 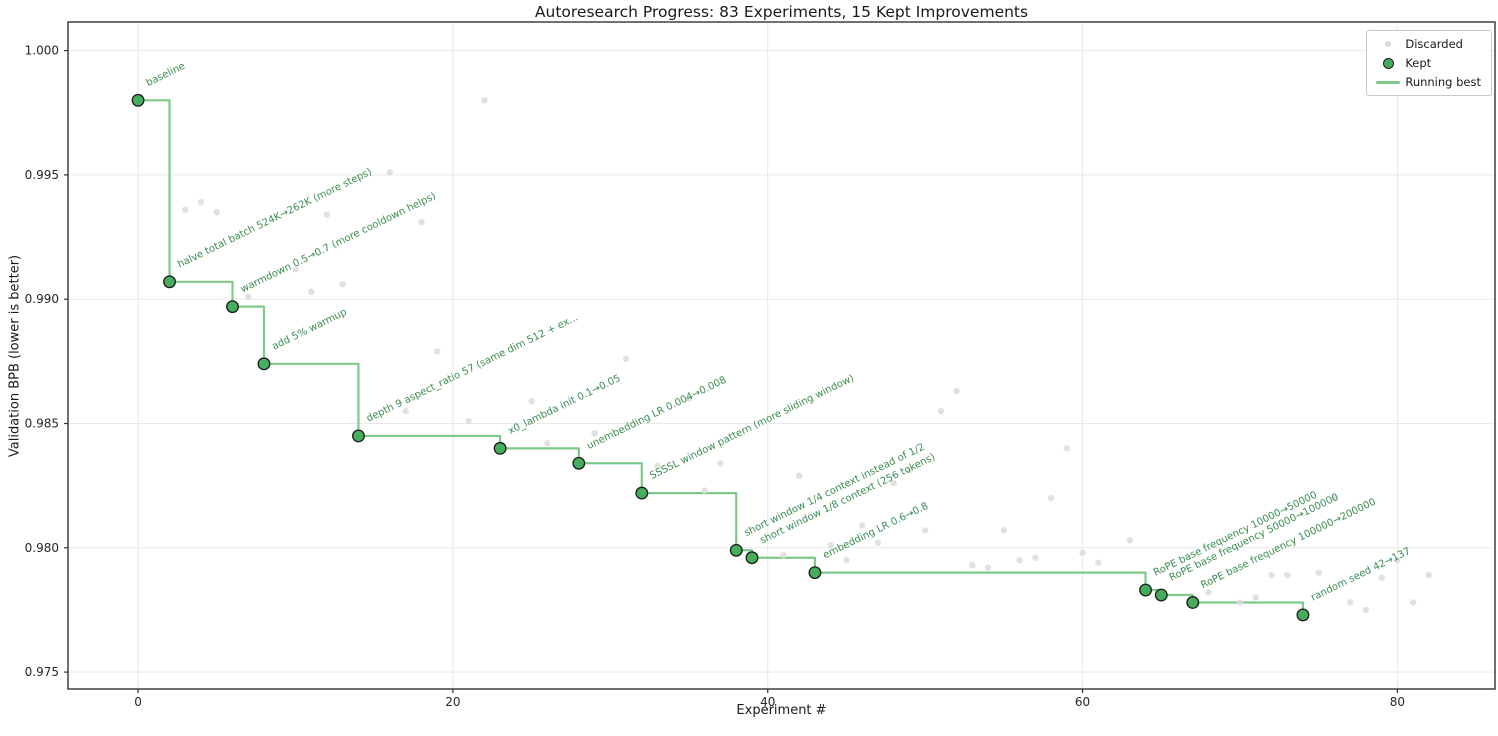 I want to click on kept-marker-icon, so click(x=1388, y=63).